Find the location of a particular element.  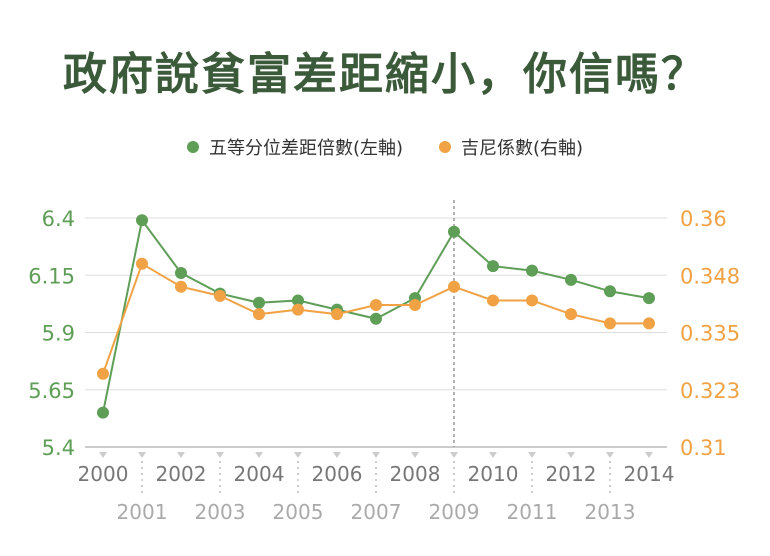

y-left-tick-label: 6.4 is located at coordinates (58, 219).